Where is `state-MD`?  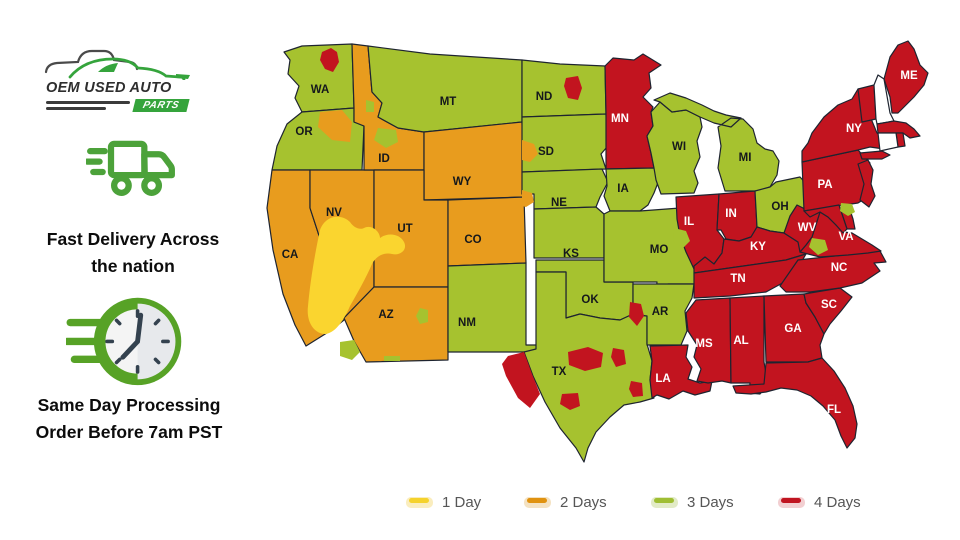
state-MD is located at coordinates (825, 219).